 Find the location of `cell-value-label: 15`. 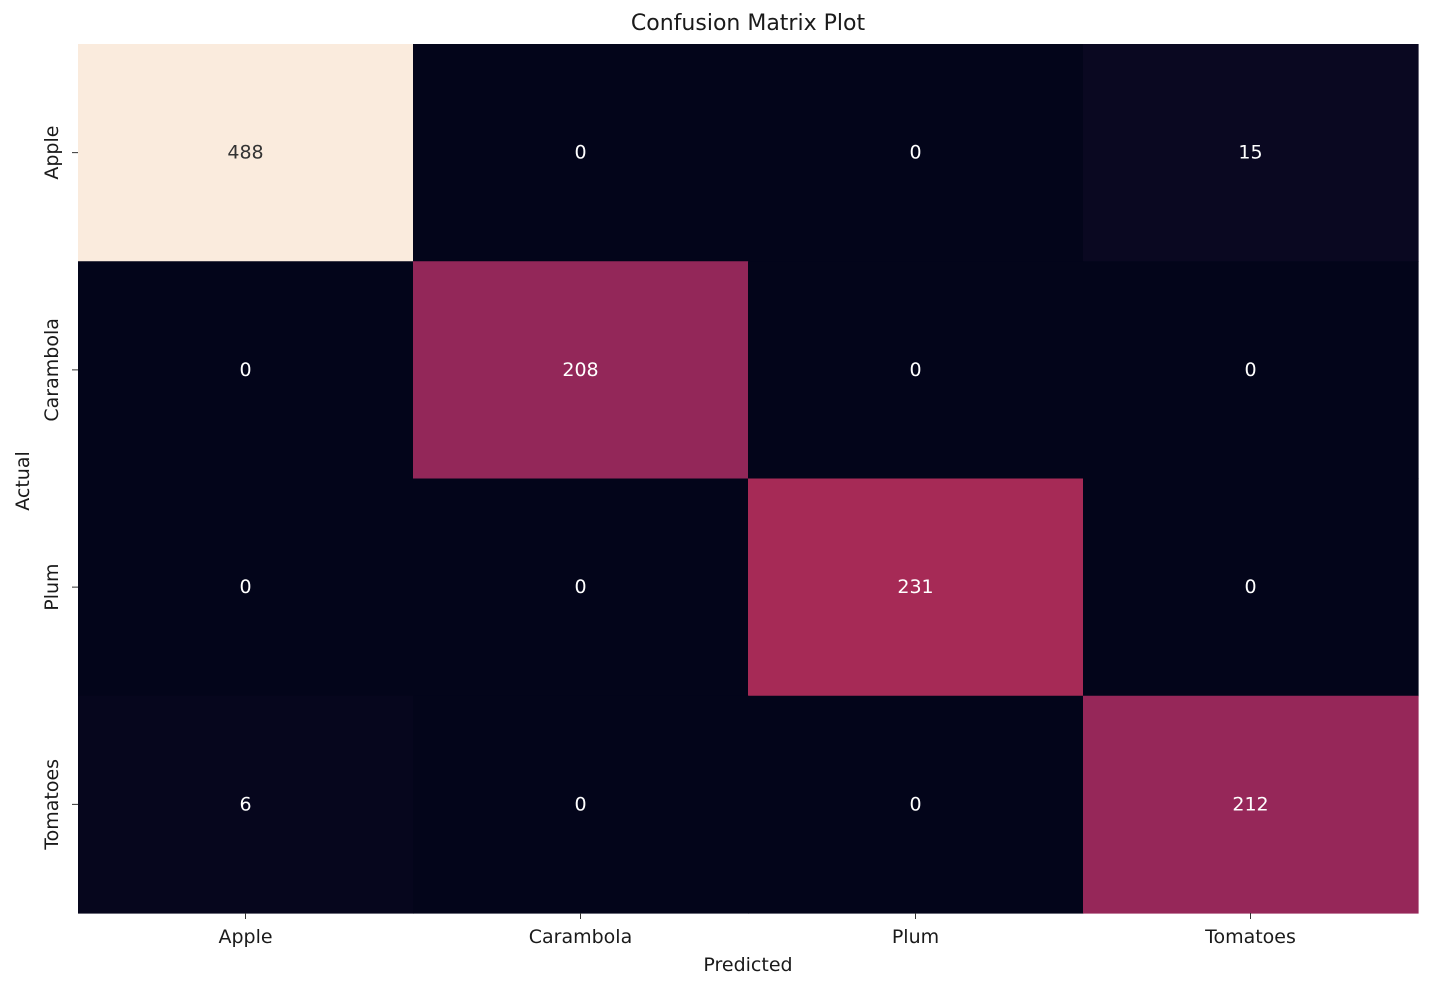

cell-value-label: 15 is located at coordinates (1250, 153).